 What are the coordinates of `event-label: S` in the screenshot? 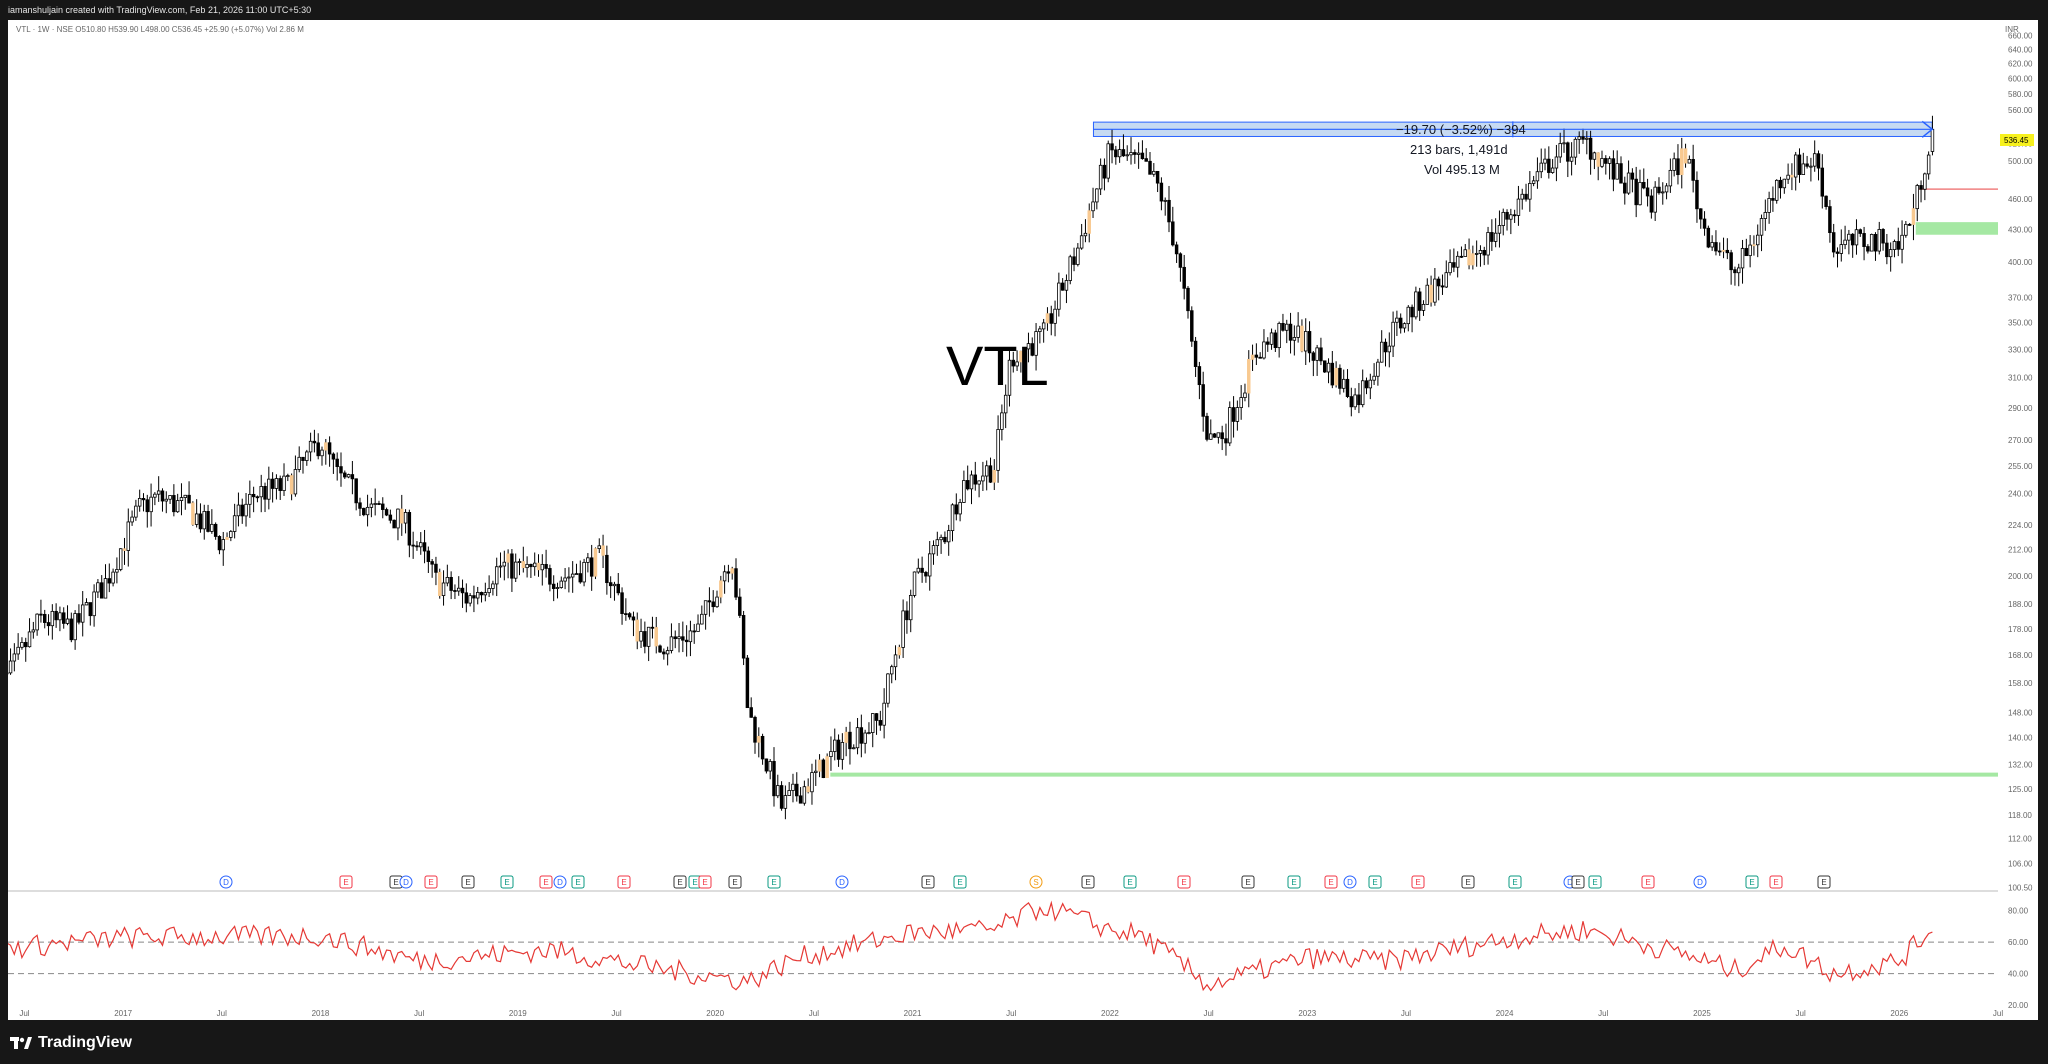 It's located at (1035, 882).